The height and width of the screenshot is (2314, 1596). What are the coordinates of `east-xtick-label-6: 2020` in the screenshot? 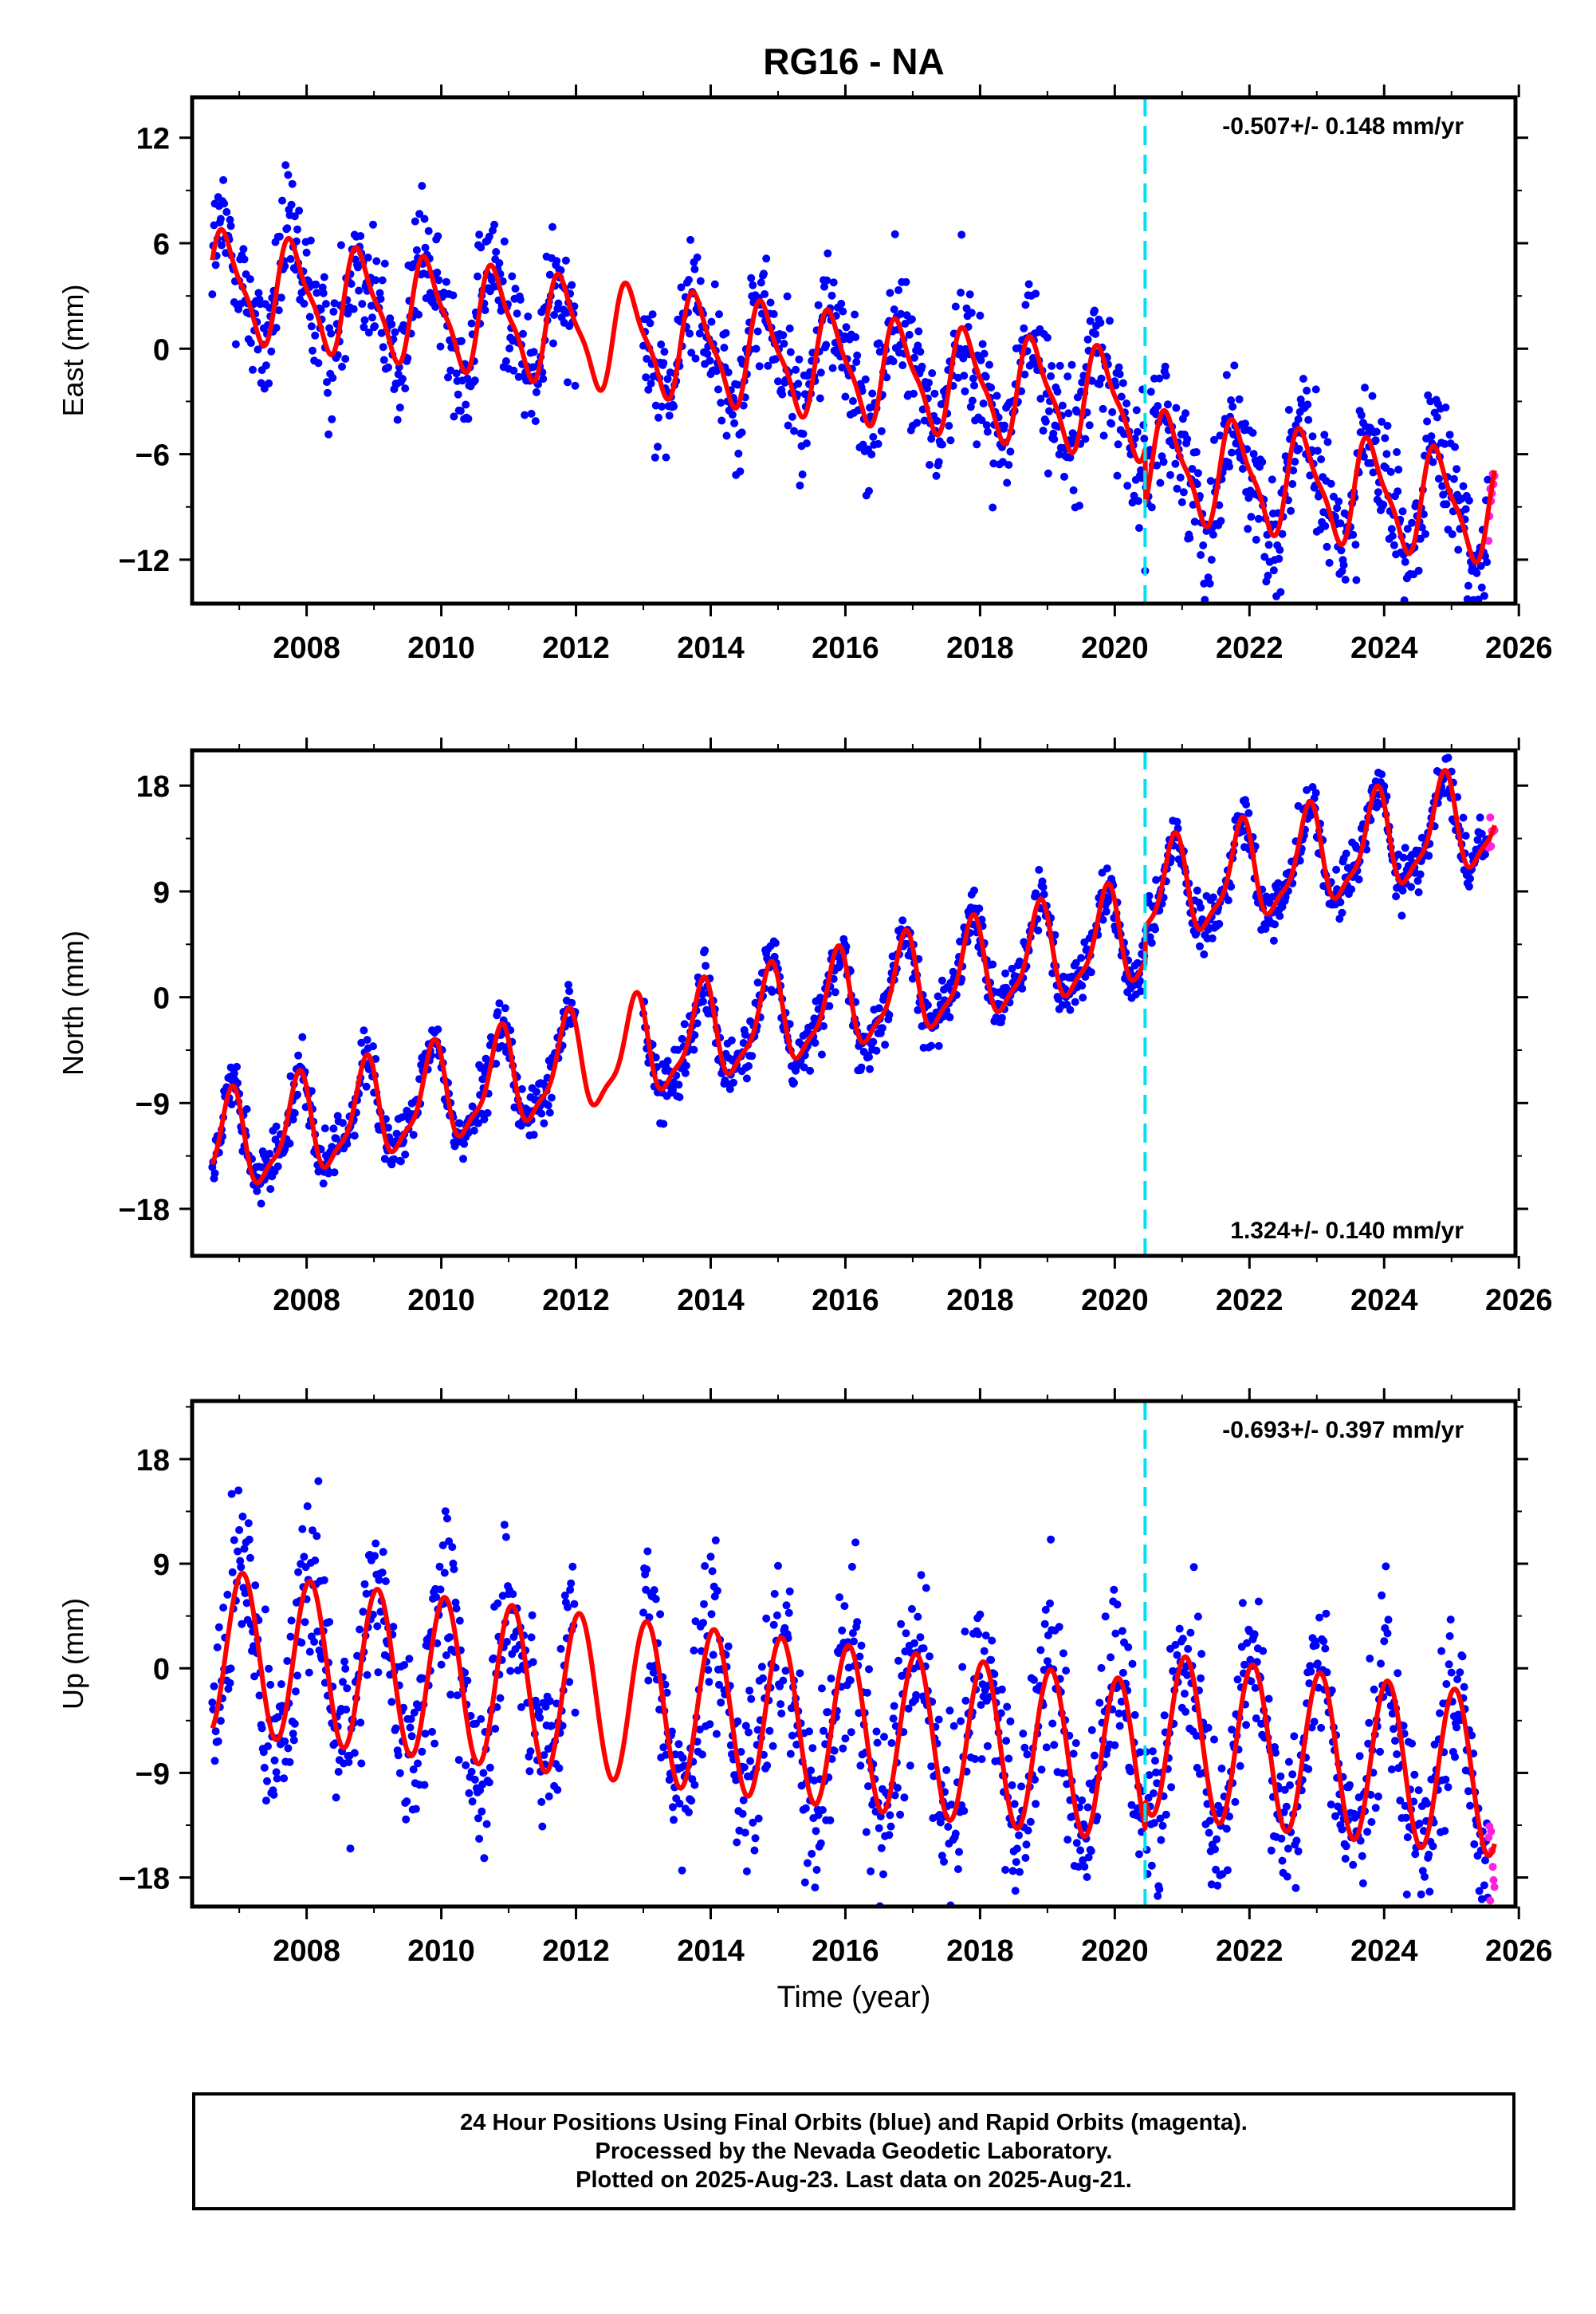 It's located at (1115, 649).